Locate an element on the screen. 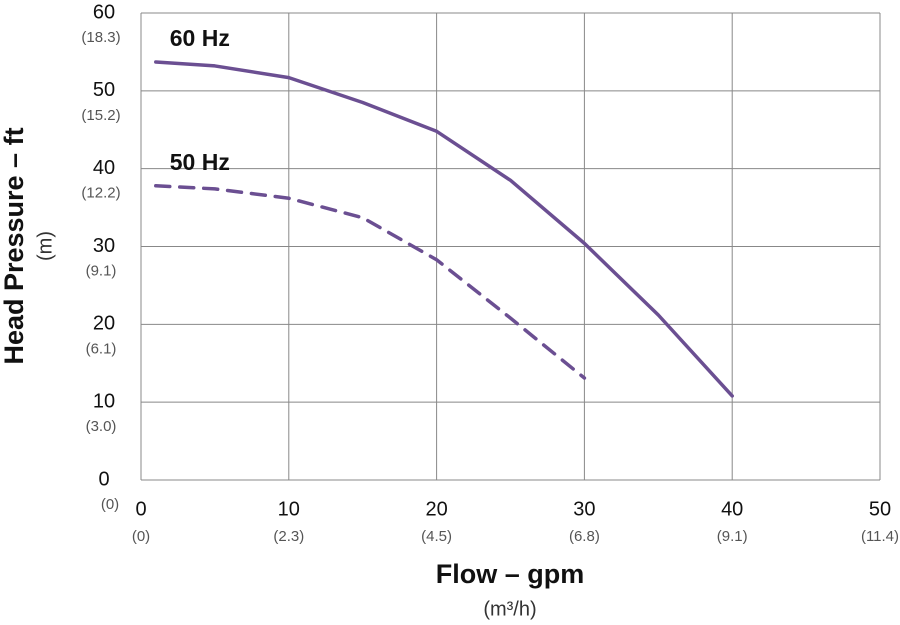  x-tick-label: 10 is located at coordinates (289, 509).